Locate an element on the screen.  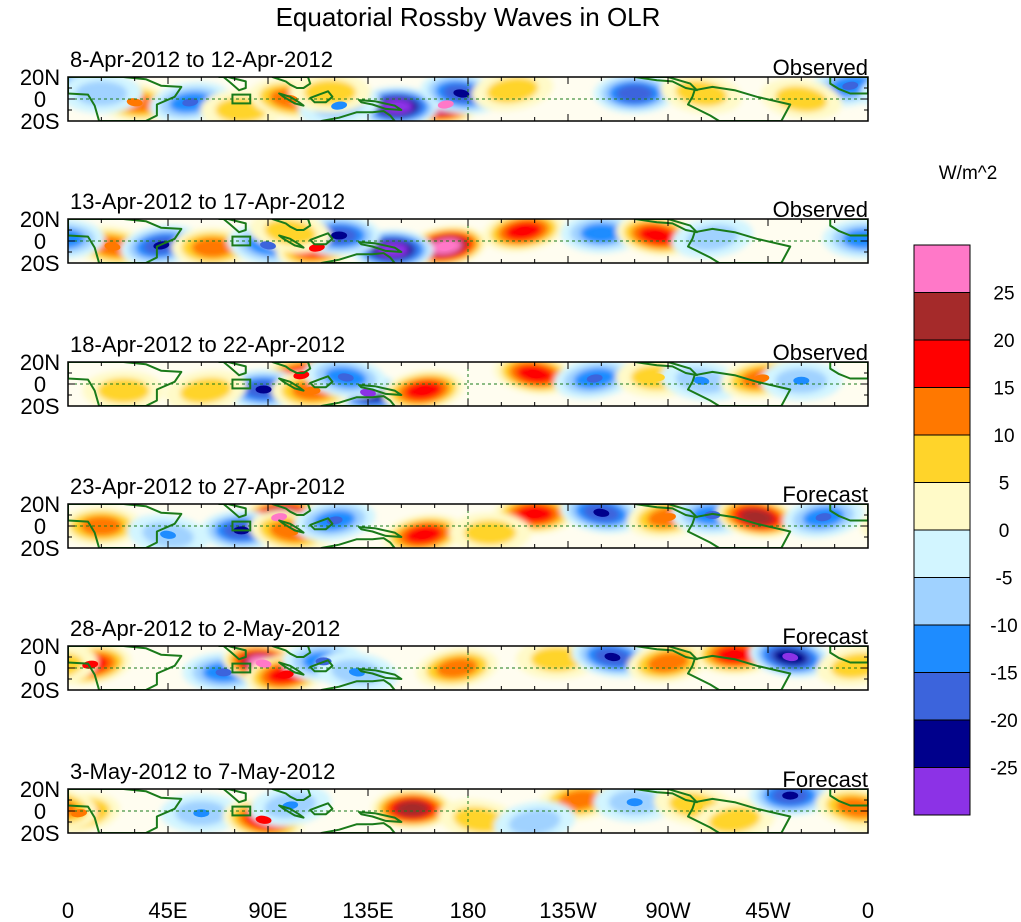
anomaly-core-p1-f12-w0 is located at coordinates (701, 93).